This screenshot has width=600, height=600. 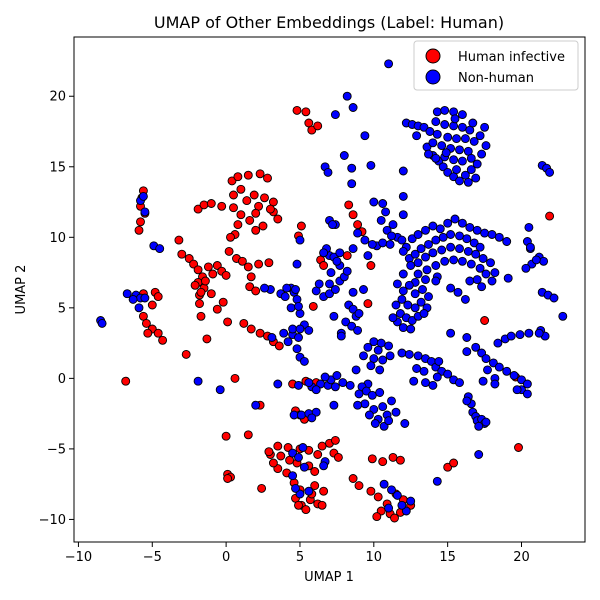 I want to click on legend-marker-non-human, so click(x=433, y=77).